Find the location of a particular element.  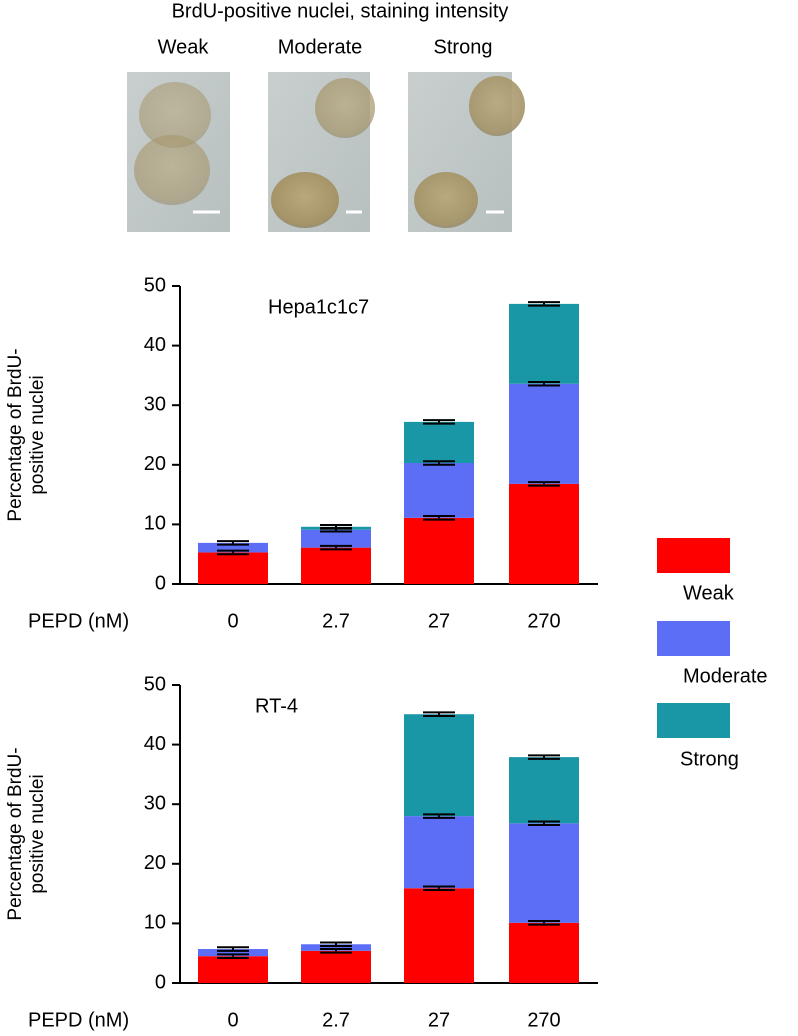

image-label: Moderate is located at coordinates (320, 47).